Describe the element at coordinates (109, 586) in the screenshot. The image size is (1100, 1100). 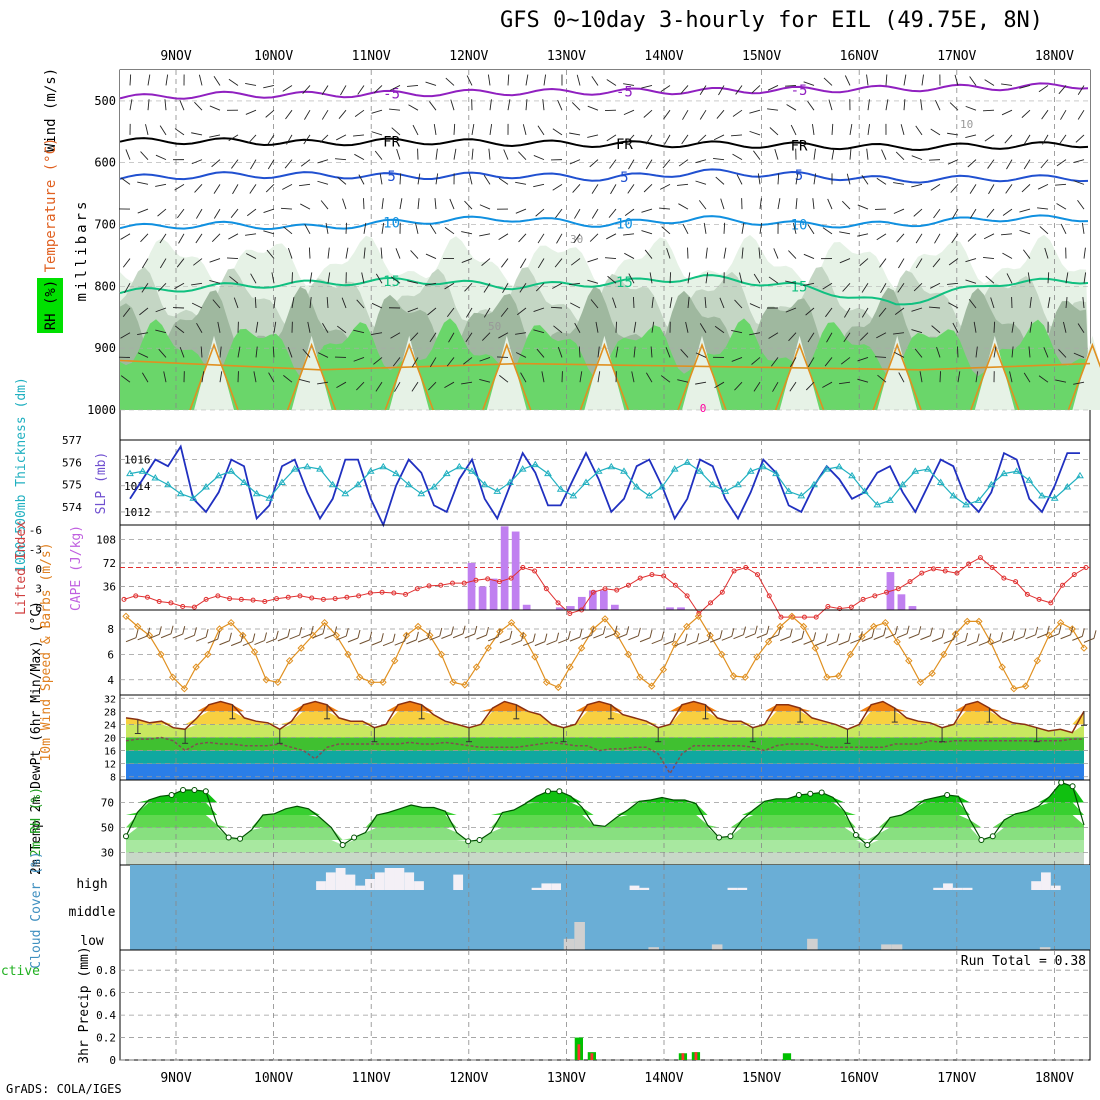
I see `cape-tick: 36` at that location.